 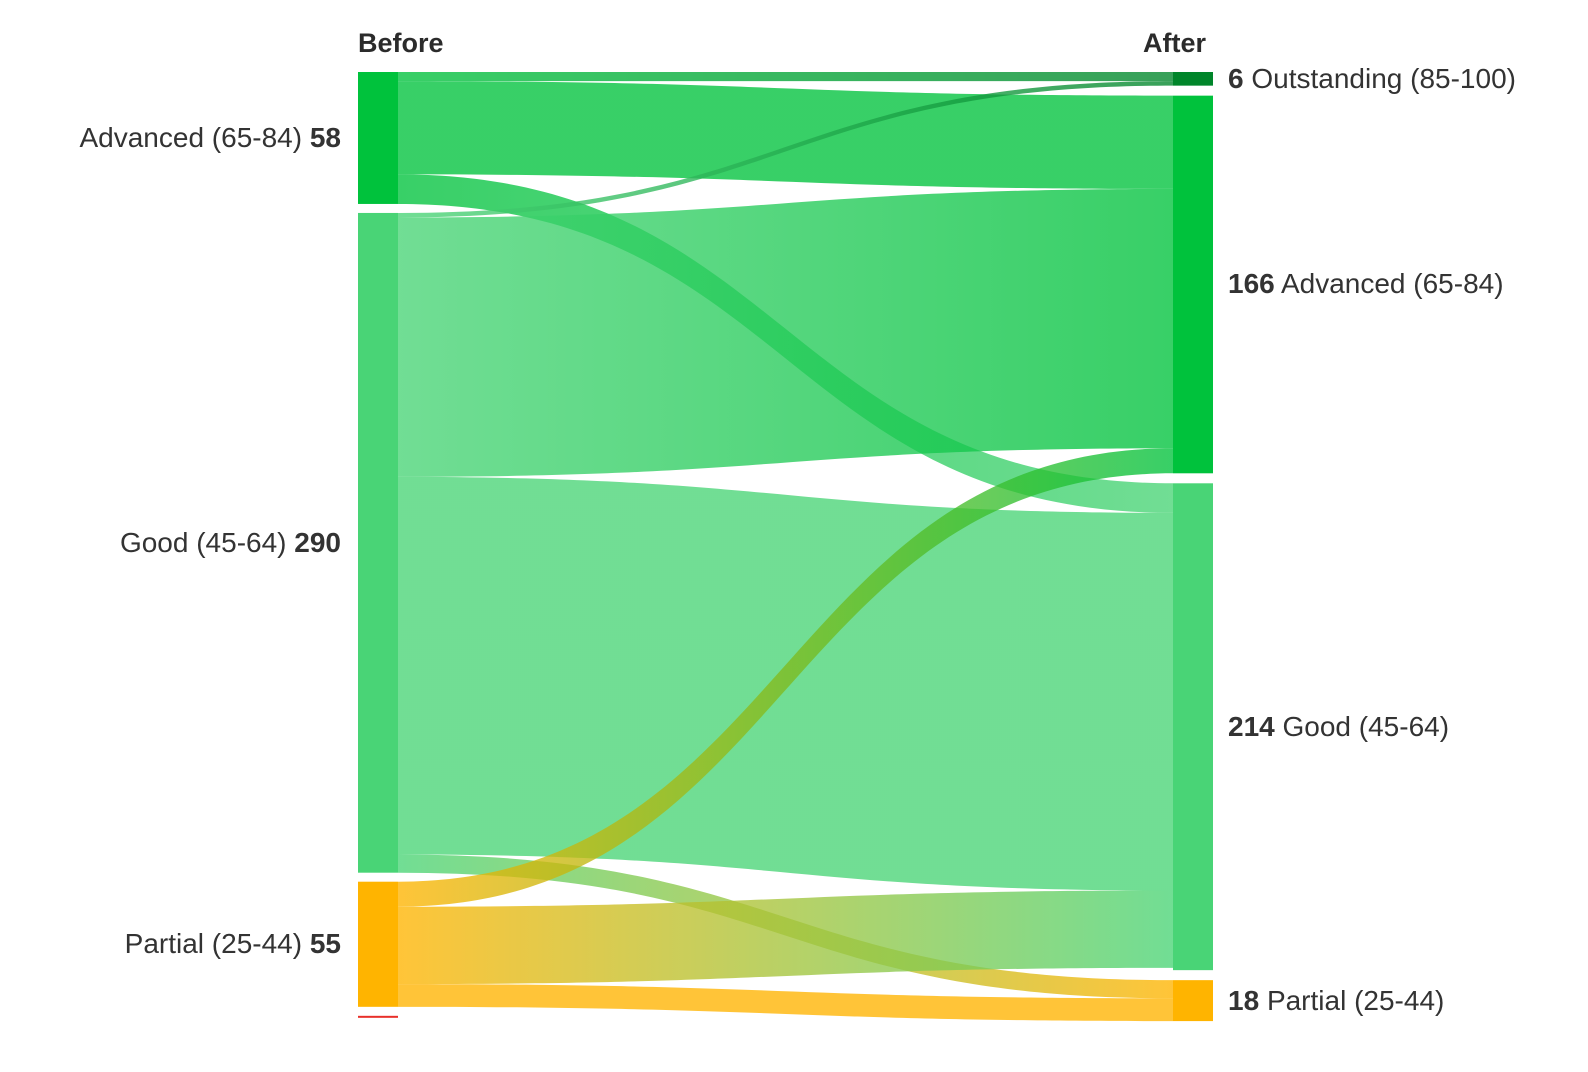 What do you see at coordinates (785, 332) in the screenshot?
I see `flow-good_b-to-adv_a` at bounding box center [785, 332].